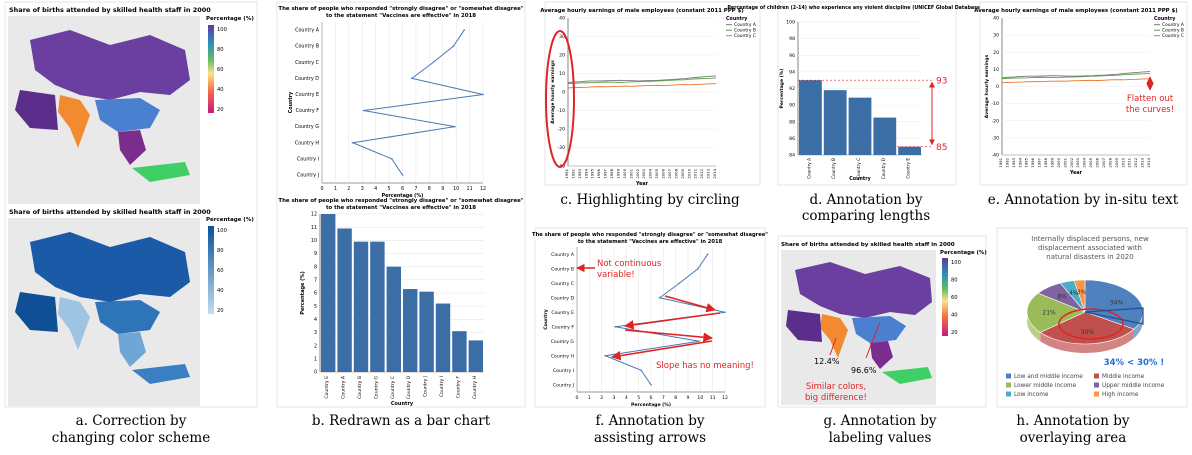 This screenshot has height=455, width=1192. Describe the element at coordinates (626, 398) in the screenshot. I see `panel-f-x-tick-4: 4` at that location.